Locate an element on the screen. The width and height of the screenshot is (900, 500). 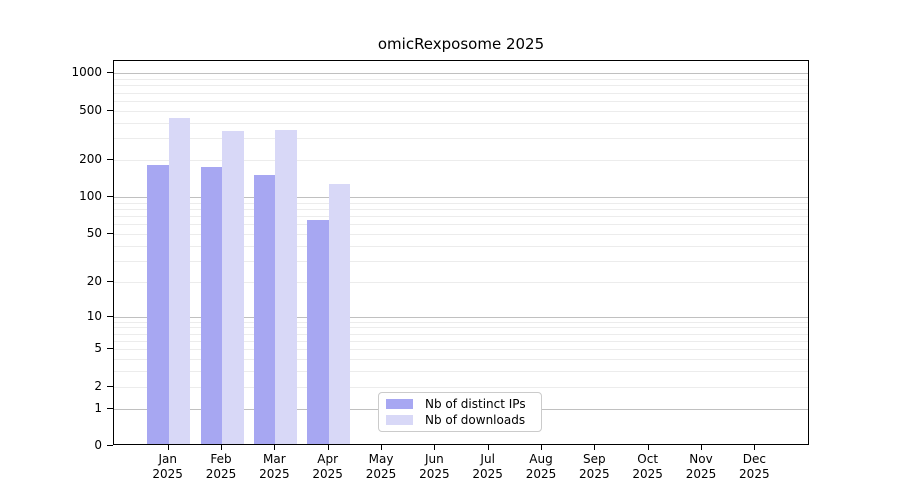
legend-label-downloads: Nb of downloads is located at coordinates (475, 420).